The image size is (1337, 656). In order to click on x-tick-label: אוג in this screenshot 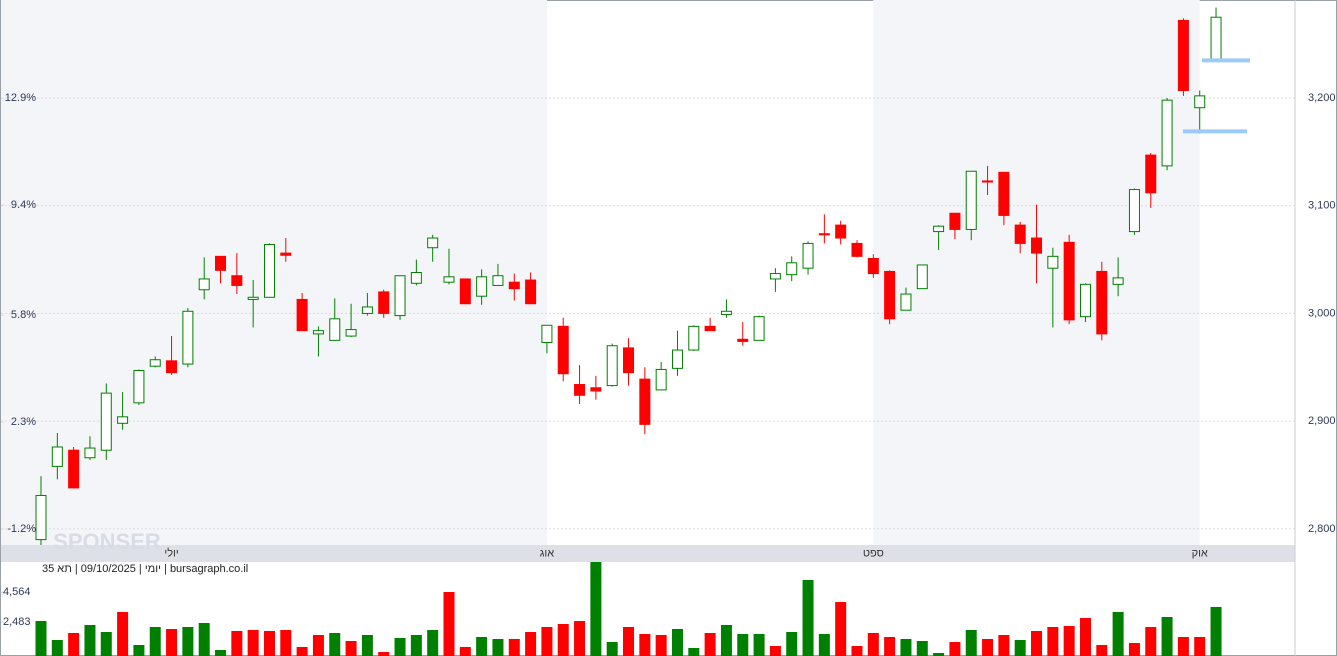, I will do `click(547, 553)`.